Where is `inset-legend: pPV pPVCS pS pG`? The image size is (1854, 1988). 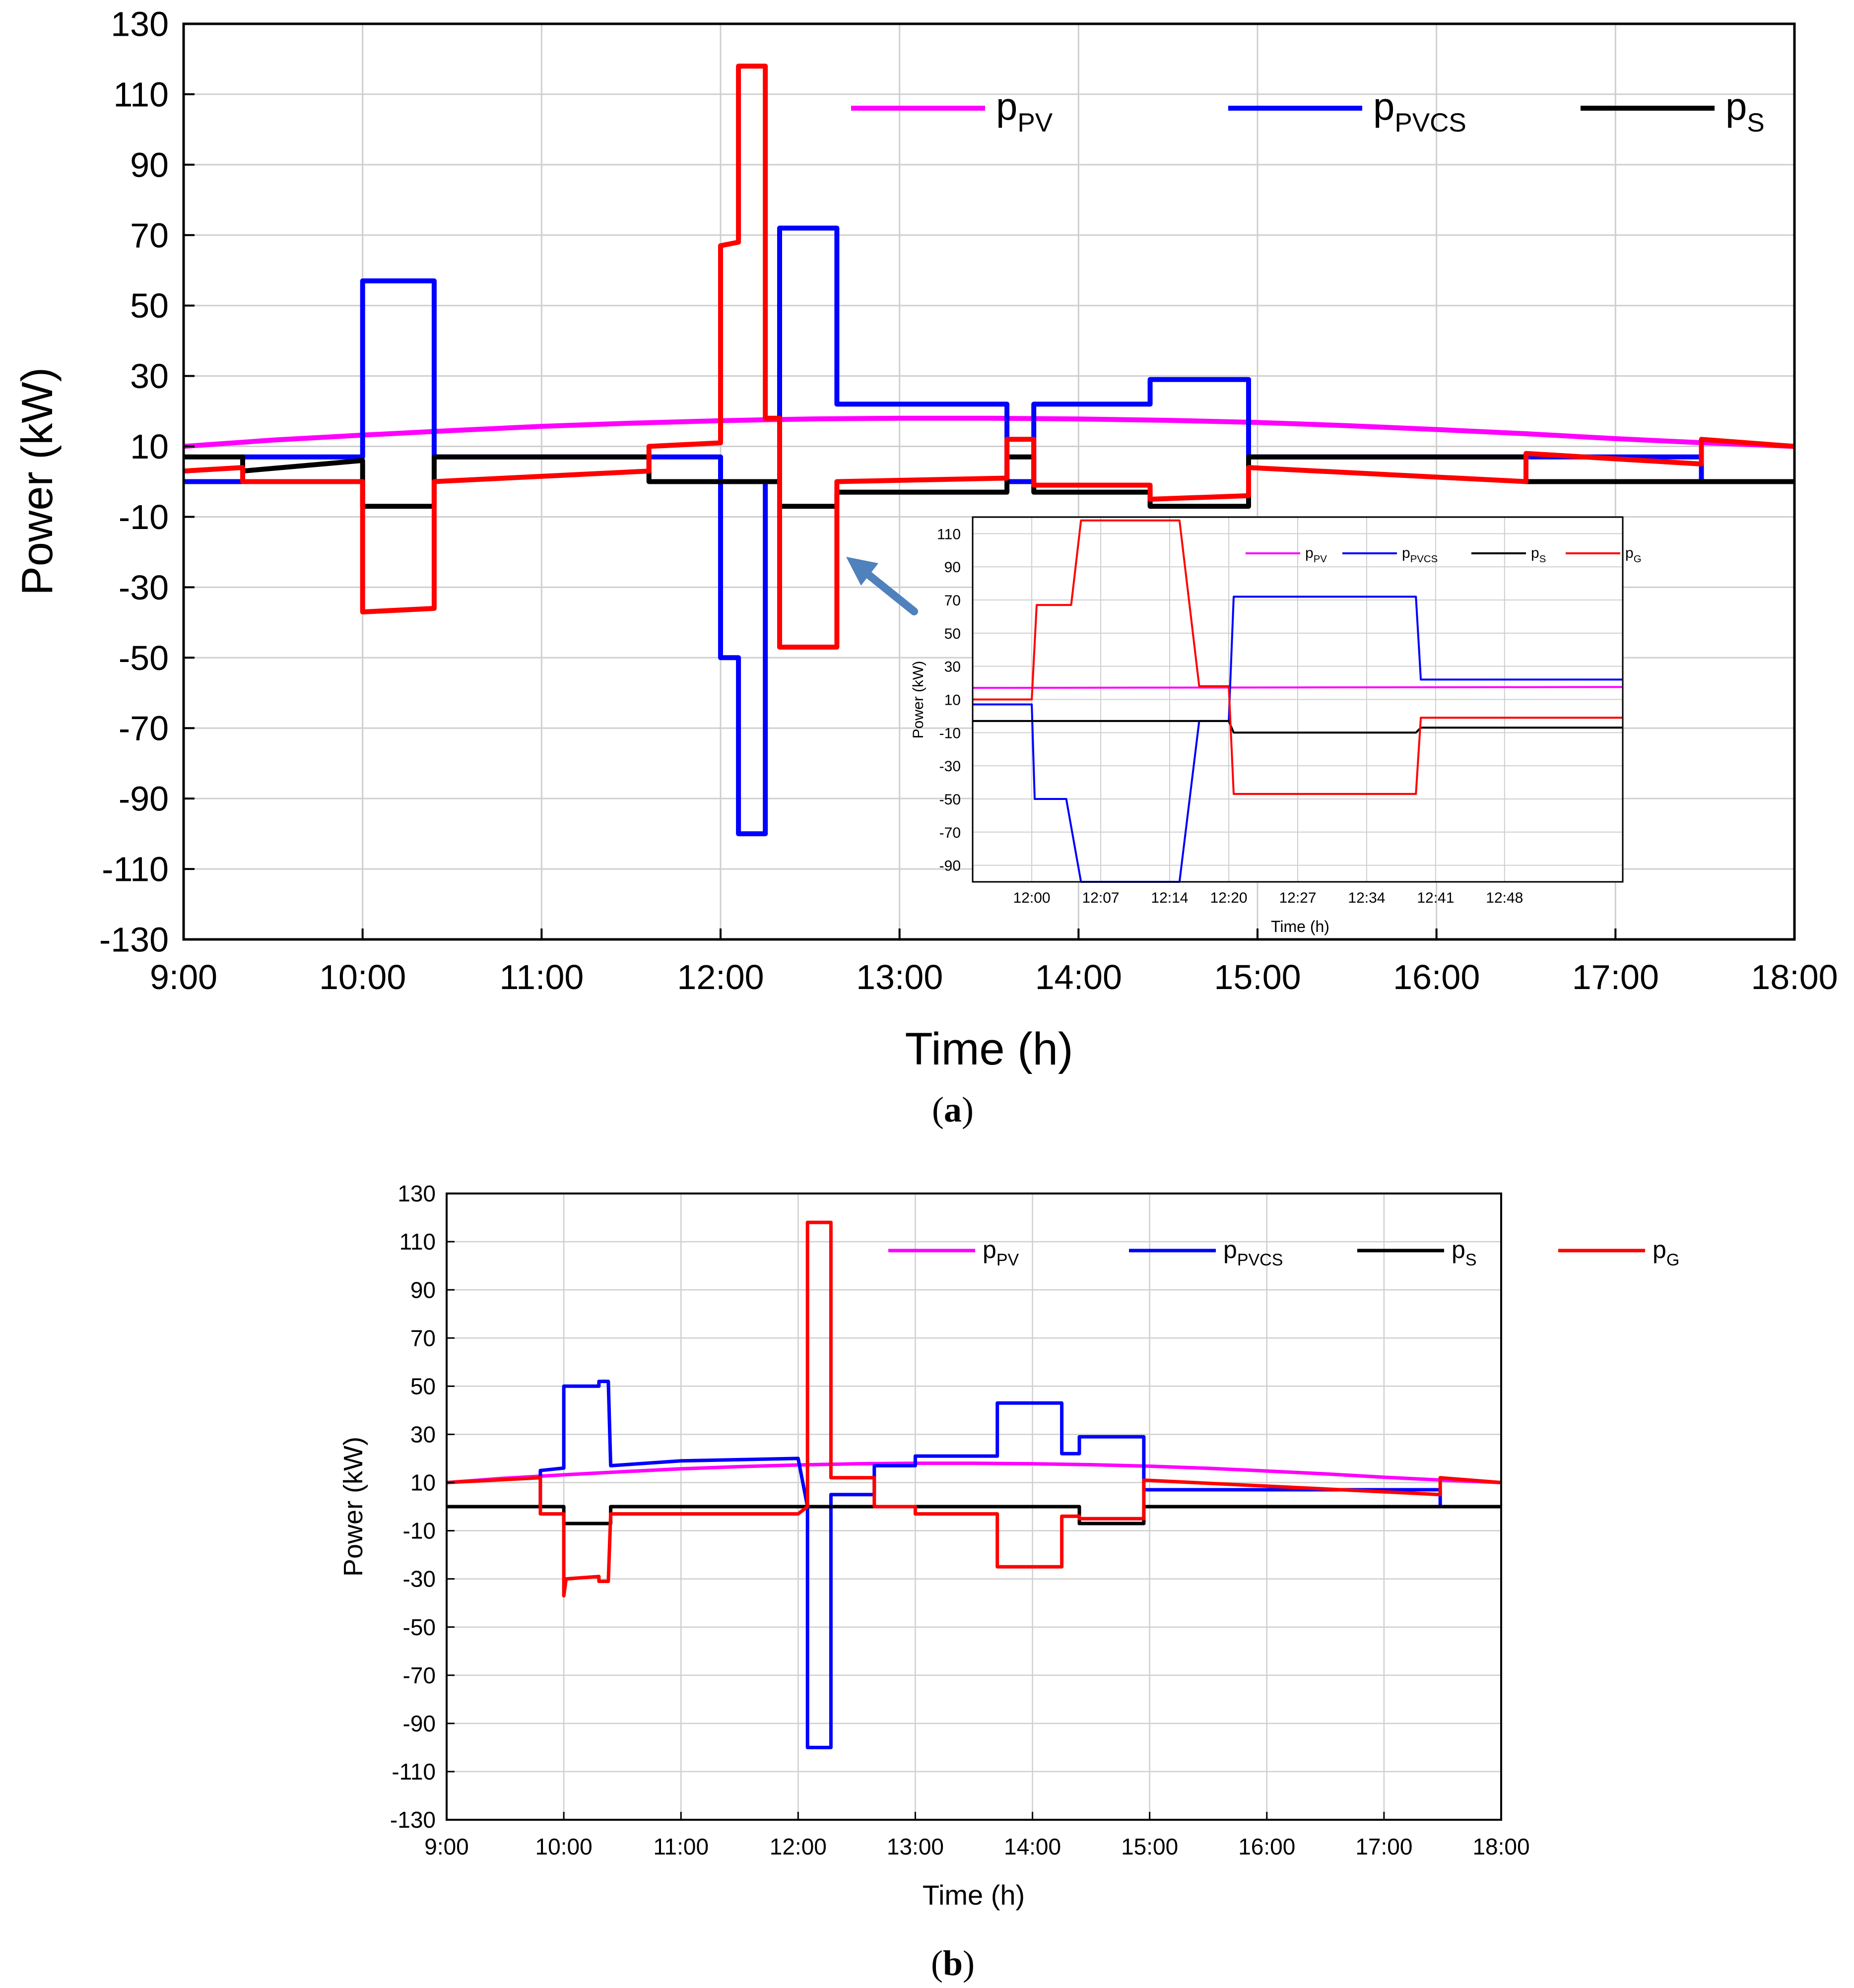
inset-legend: pPV pPVCS pS pG is located at coordinates (1444, 555).